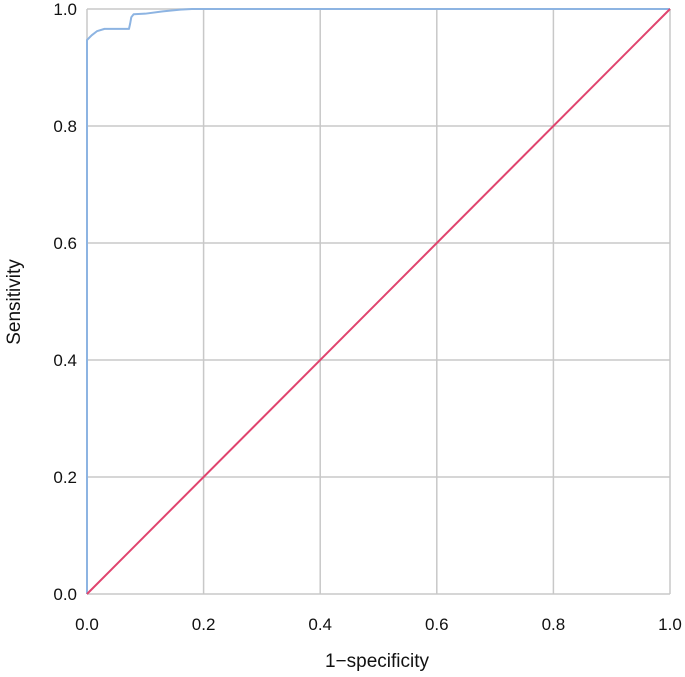 The image size is (685, 677). What do you see at coordinates (65, 126) in the screenshot?
I see `y-tick-label-4: 0.8` at bounding box center [65, 126].